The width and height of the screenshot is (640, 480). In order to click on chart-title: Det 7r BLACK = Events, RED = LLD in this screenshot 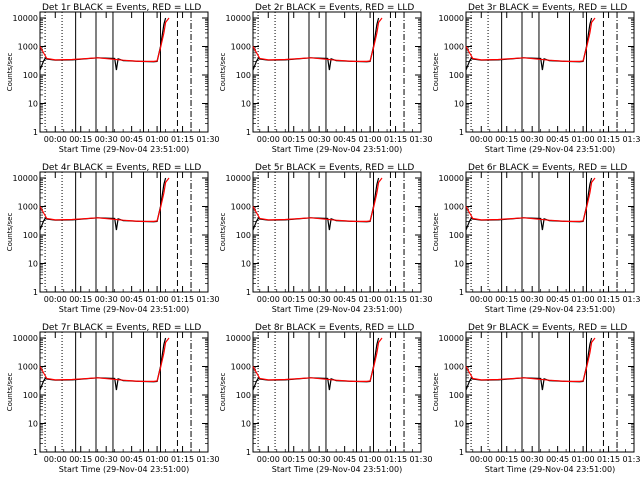, I will do `click(121, 328)`.